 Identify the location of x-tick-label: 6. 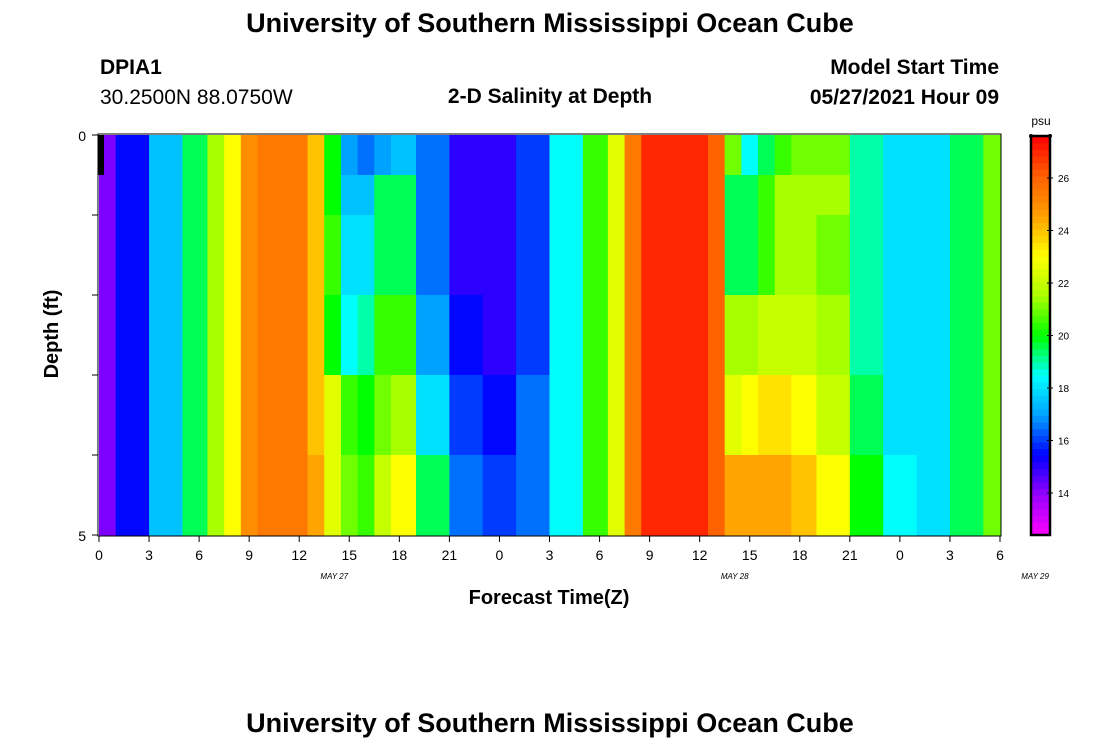
(600, 555).